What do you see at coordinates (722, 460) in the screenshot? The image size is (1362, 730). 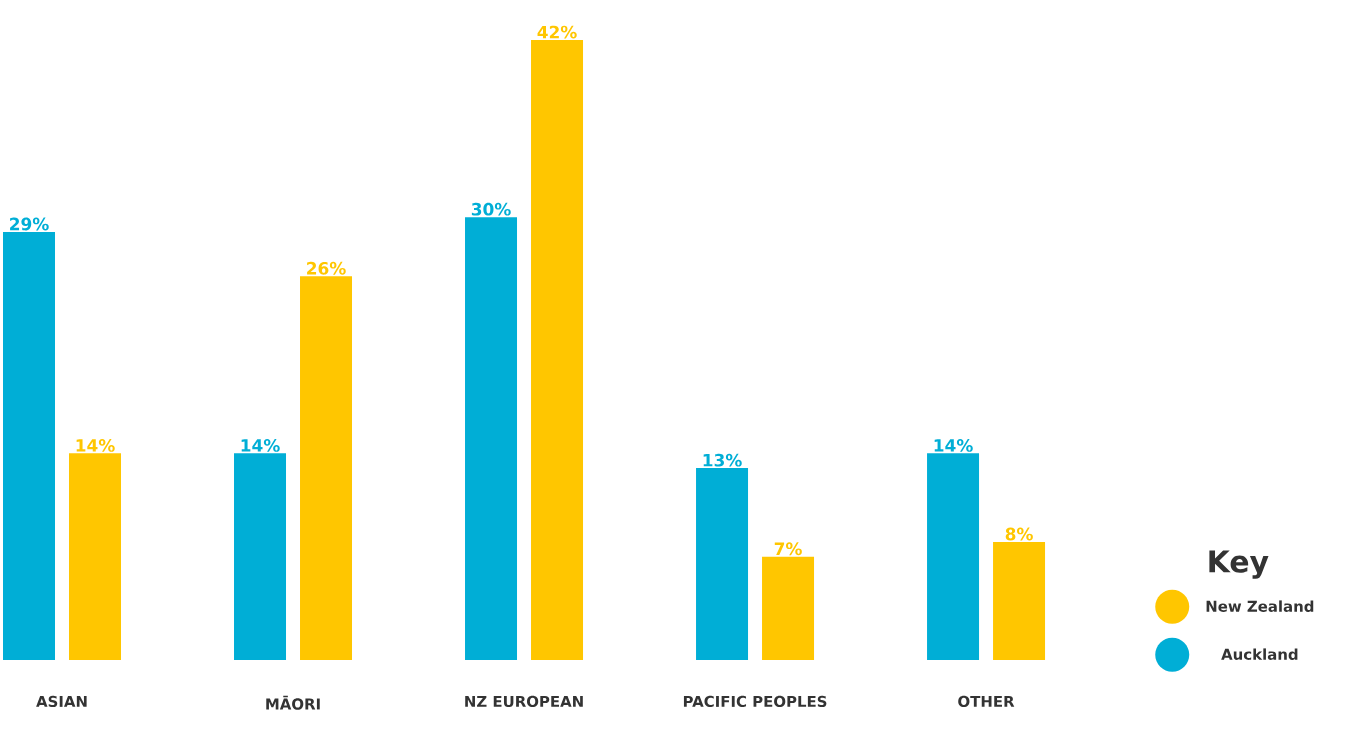 I see `data-label: 13%` at bounding box center [722, 460].